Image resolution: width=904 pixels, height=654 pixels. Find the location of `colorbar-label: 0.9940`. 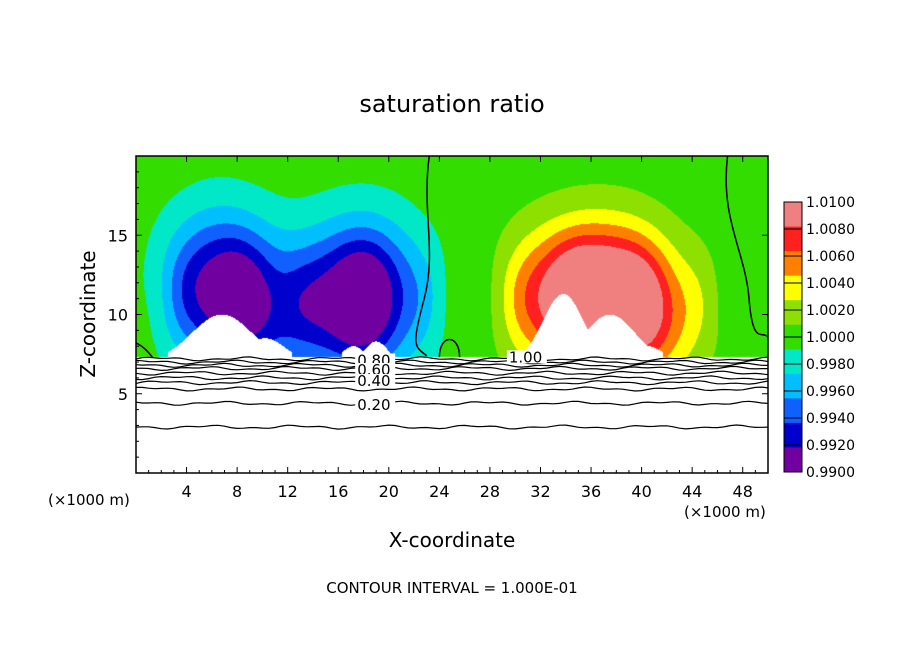

colorbar-label: 0.9940 is located at coordinates (830, 419).